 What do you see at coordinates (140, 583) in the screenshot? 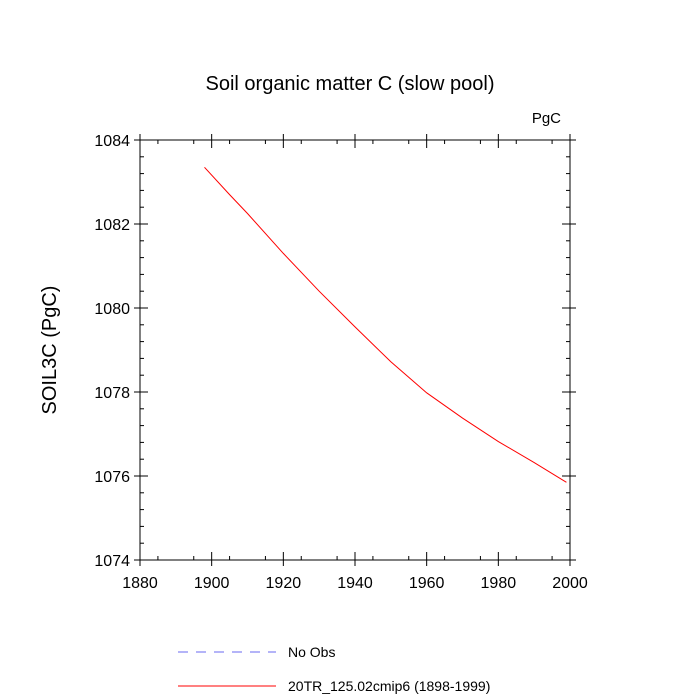
I see `x-tick-label: 1880` at bounding box center [140, 583].